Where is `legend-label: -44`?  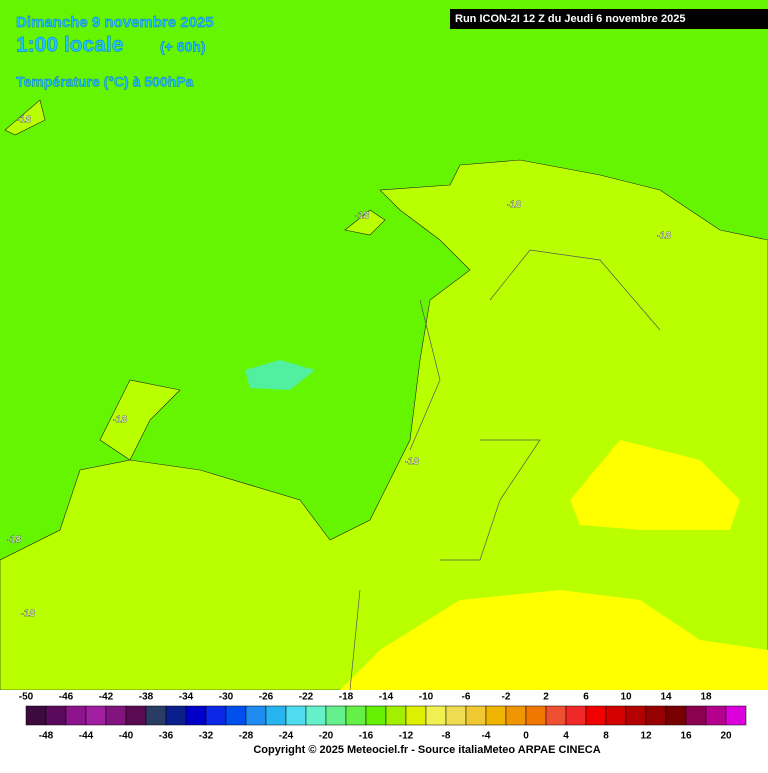 legend-label: -44 is located at coordinates (86, 736).